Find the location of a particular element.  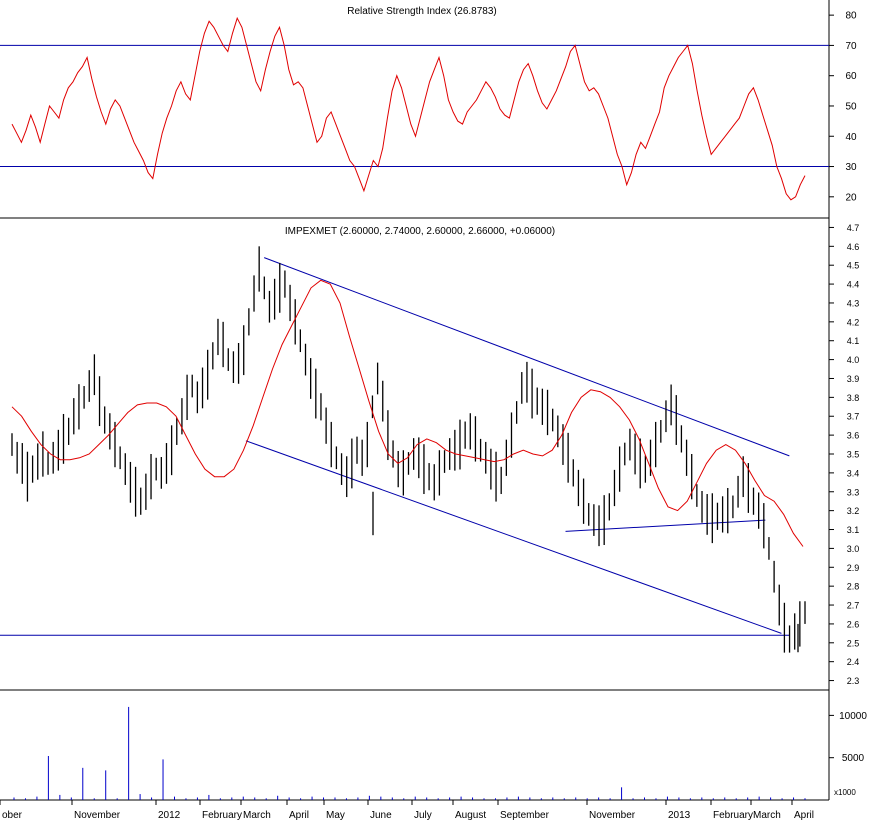

price-tick-label: 3.5 is located at coordinates (853, 455).